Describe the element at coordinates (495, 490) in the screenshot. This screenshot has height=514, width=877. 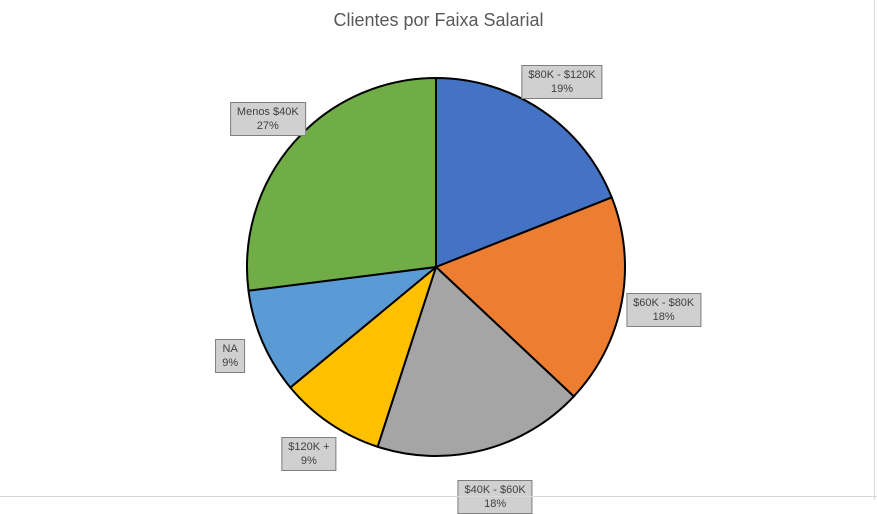
I see `data-label-category: $40K - $60K` at that location.